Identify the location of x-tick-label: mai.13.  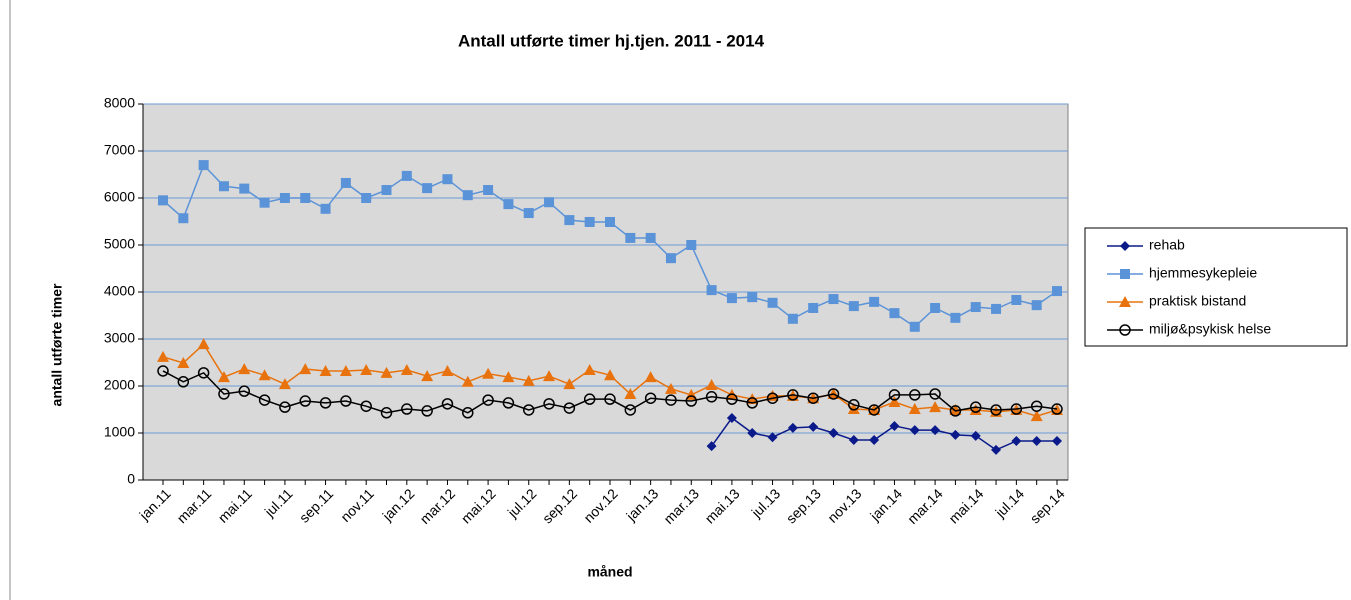
(722, 505).